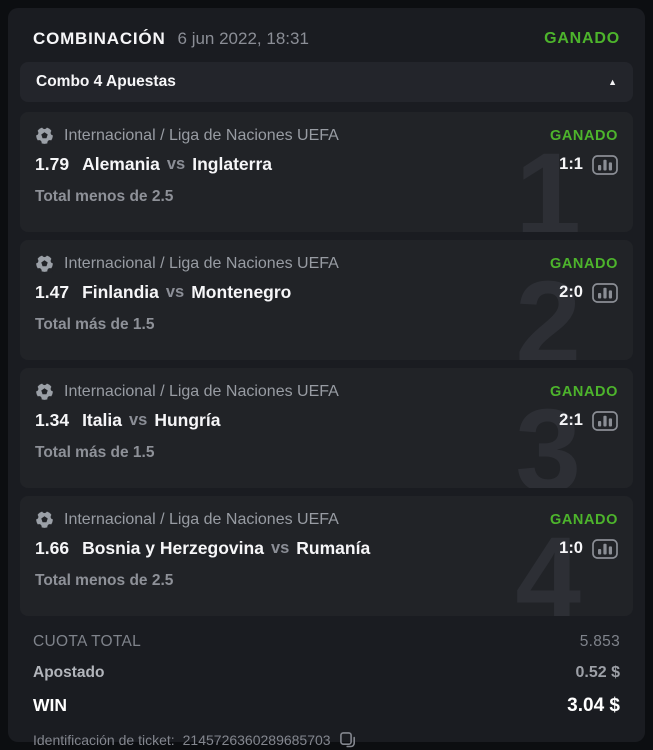 Image resolution: width=653 pixels, height=750 pixels. Describe the element at coordinates (326, 35) in the screenshot. I see `ticket-header: COMBINACIÓN 6 jun 2022, 18:31 GANADO` at that location.